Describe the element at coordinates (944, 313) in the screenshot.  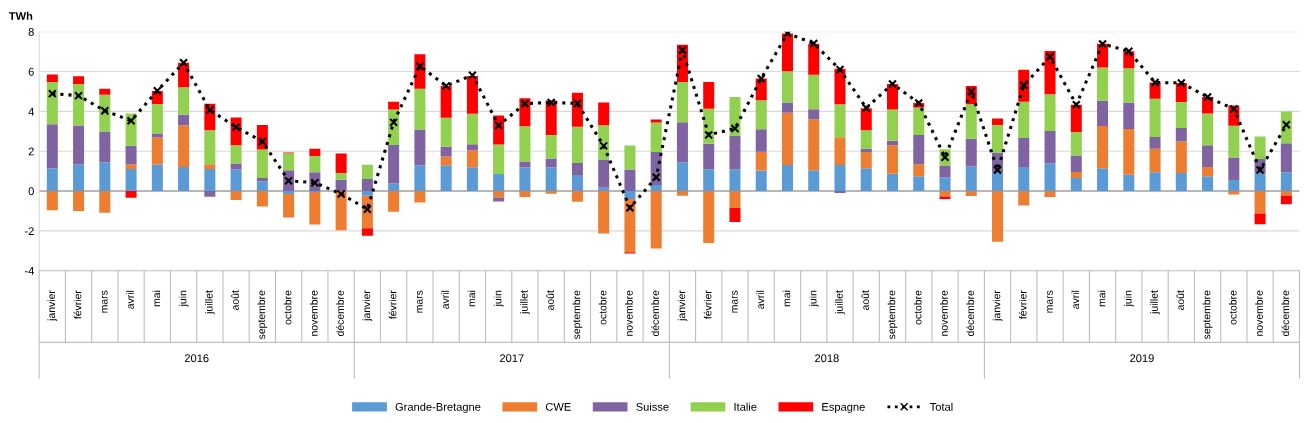
I see `x-tick-label: novembre` at that location.